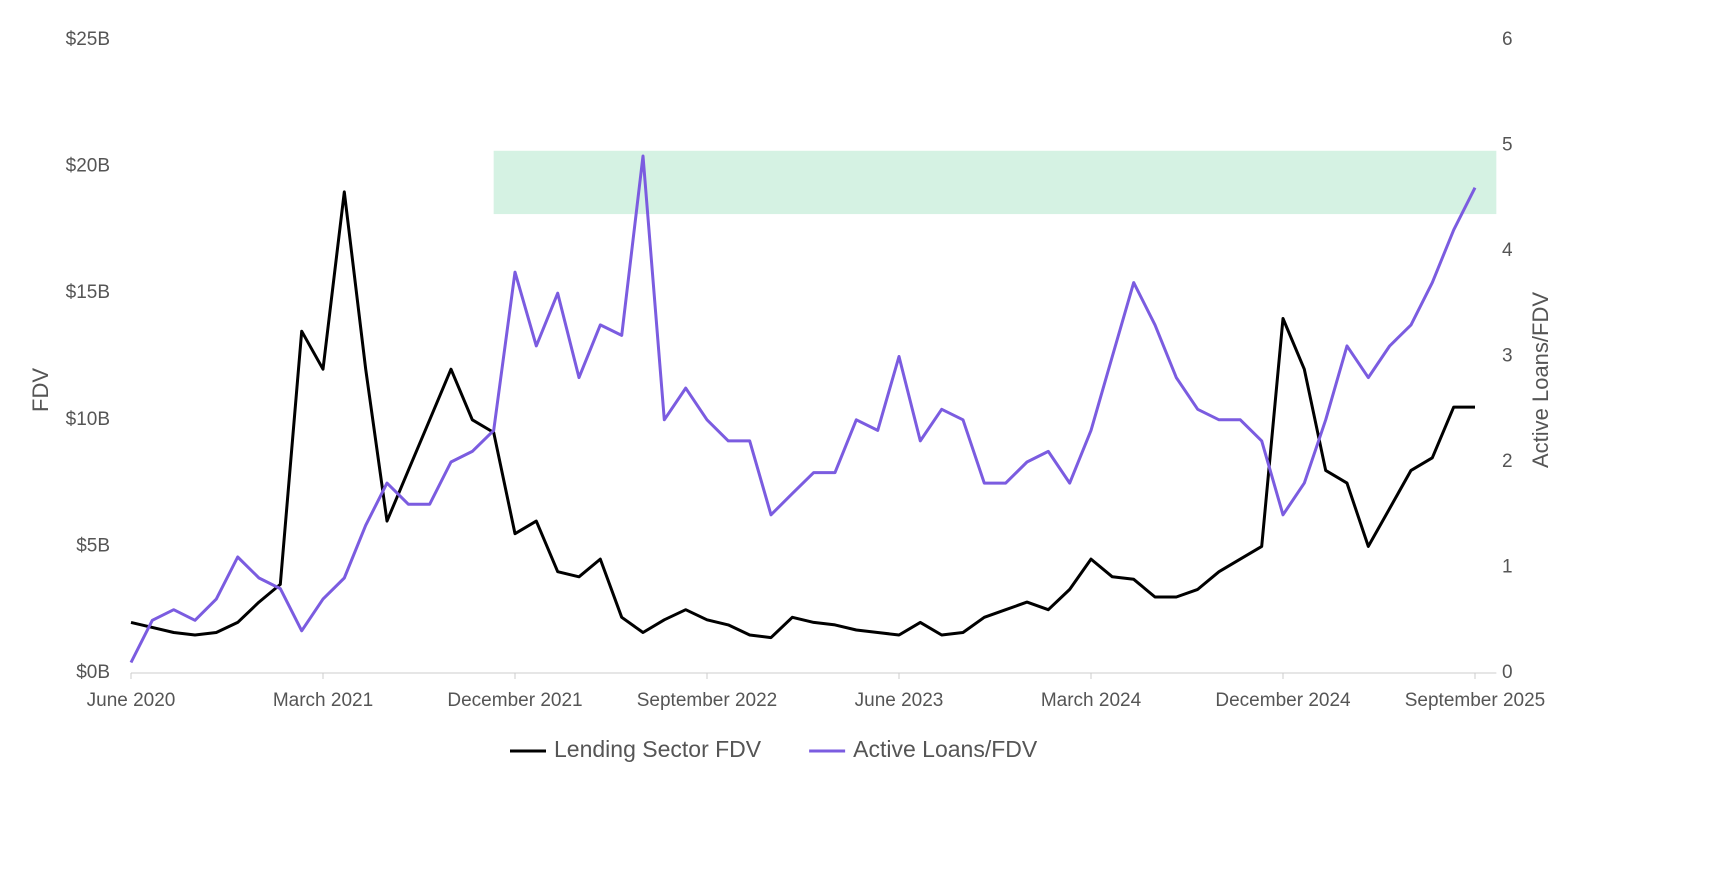  What do you see at coordinates (93, 545) in the screenshot?
I see `y-tick-label: $5B` at bounding box center [93, 545].